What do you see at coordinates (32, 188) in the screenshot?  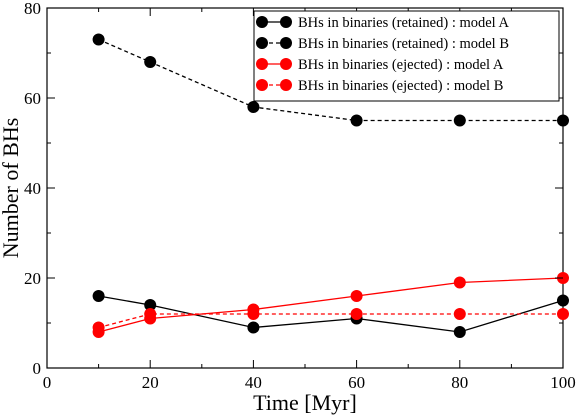 I see `y-tick-label: 40` at bounding box center [32, 188].